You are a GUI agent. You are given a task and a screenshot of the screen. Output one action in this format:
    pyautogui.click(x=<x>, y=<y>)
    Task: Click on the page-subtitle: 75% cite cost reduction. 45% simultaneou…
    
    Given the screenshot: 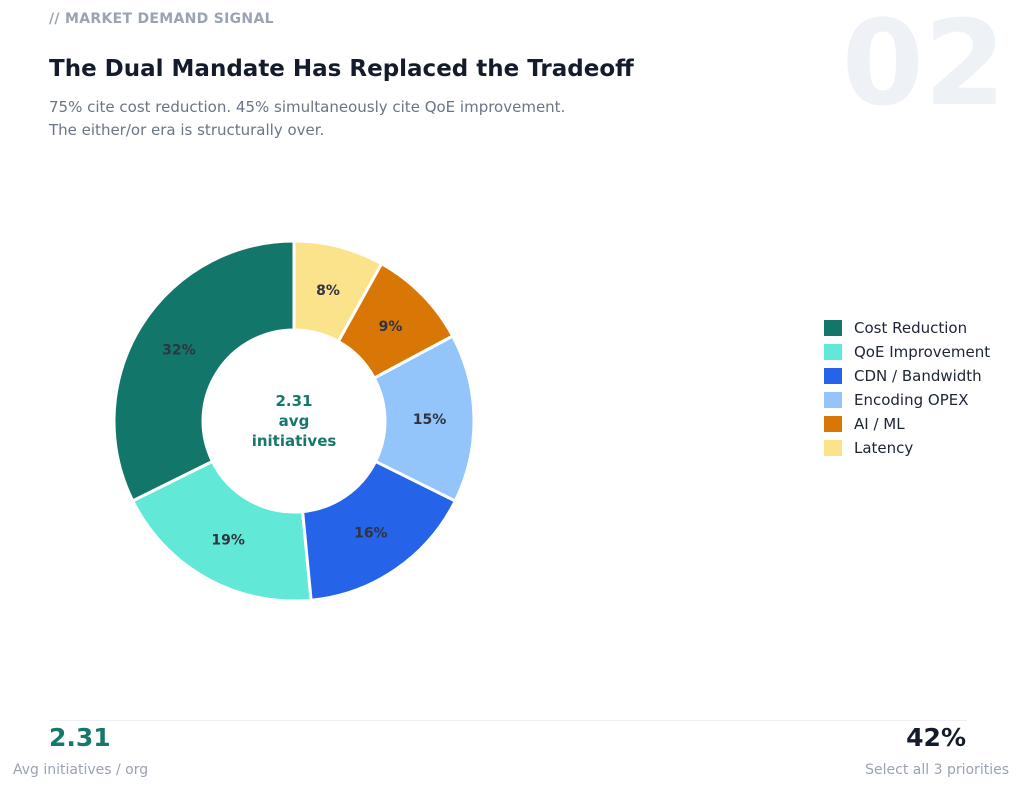 What is the action you would take?
    pyautogui.click(x=307, y=119)
    